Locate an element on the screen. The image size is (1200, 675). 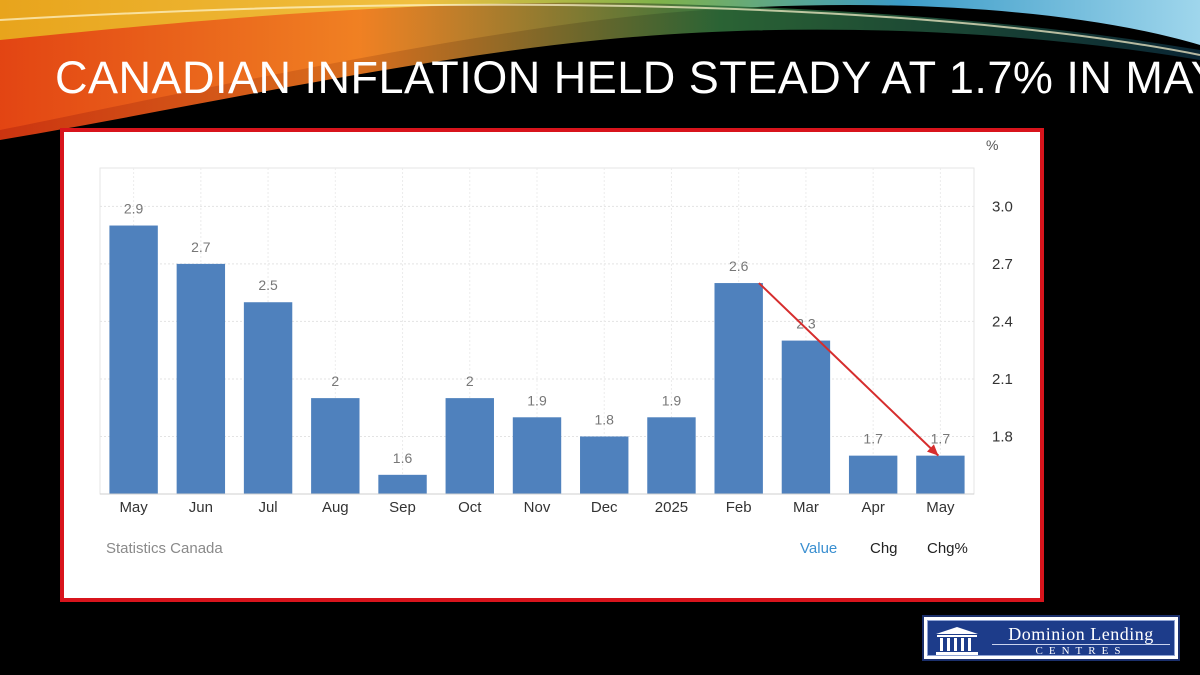
y-tick-label: 2.1 is located at coordinates (1002, 379).